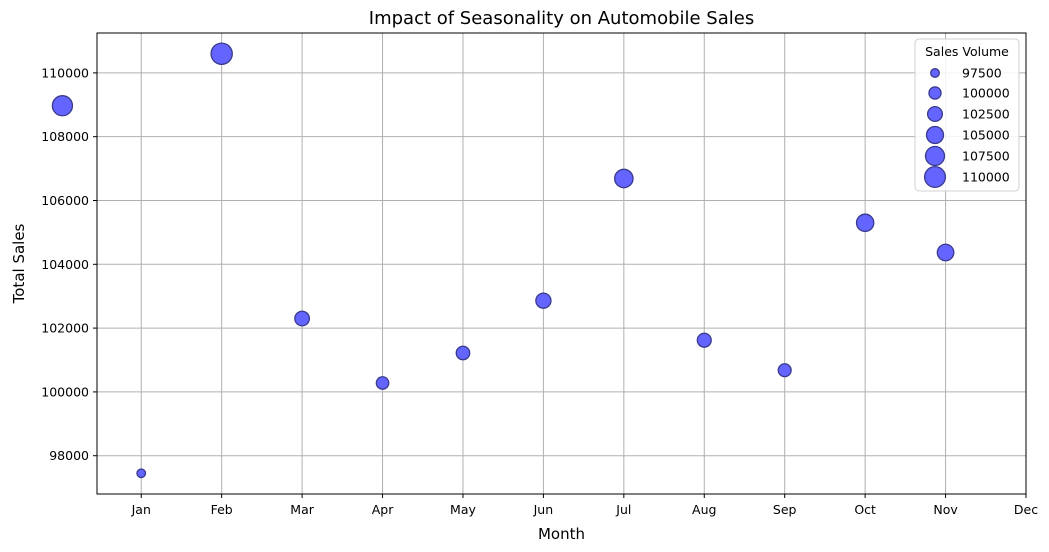  What do you see at coordinates (986, 114) in the screenshot?
I see `legend-label: 102500` at bounding box center [986, 114].